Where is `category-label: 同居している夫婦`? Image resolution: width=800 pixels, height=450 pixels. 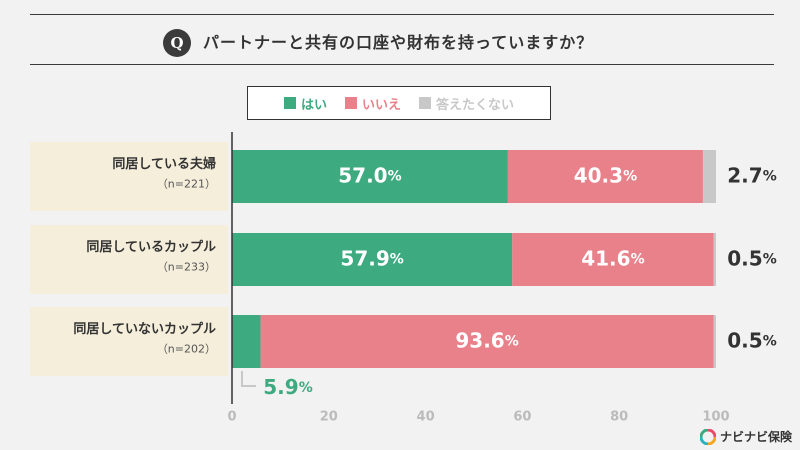 category-label: 同居している夫婦 is located at coordinates (164, 164).